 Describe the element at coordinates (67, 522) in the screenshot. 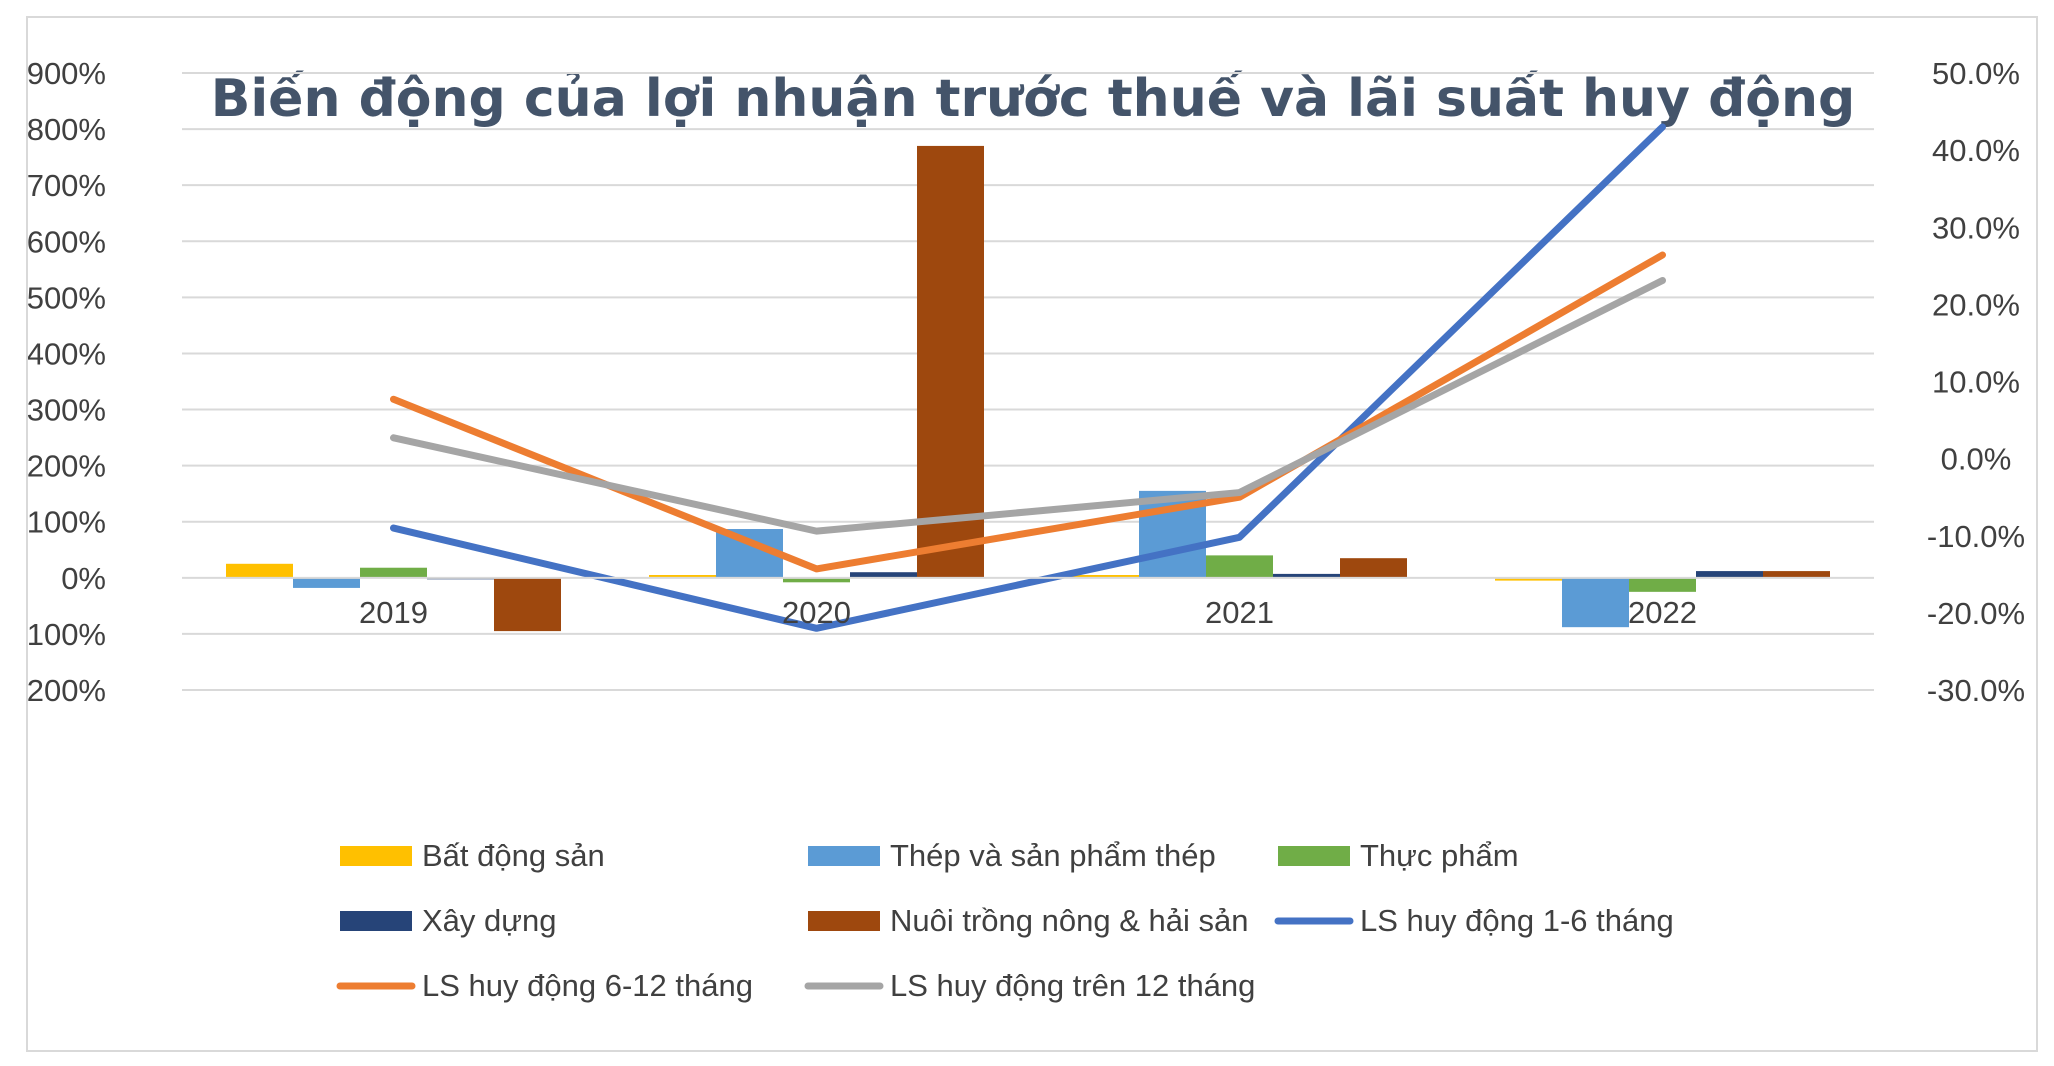

I see `y-left-tick-label: 100%` at that location.